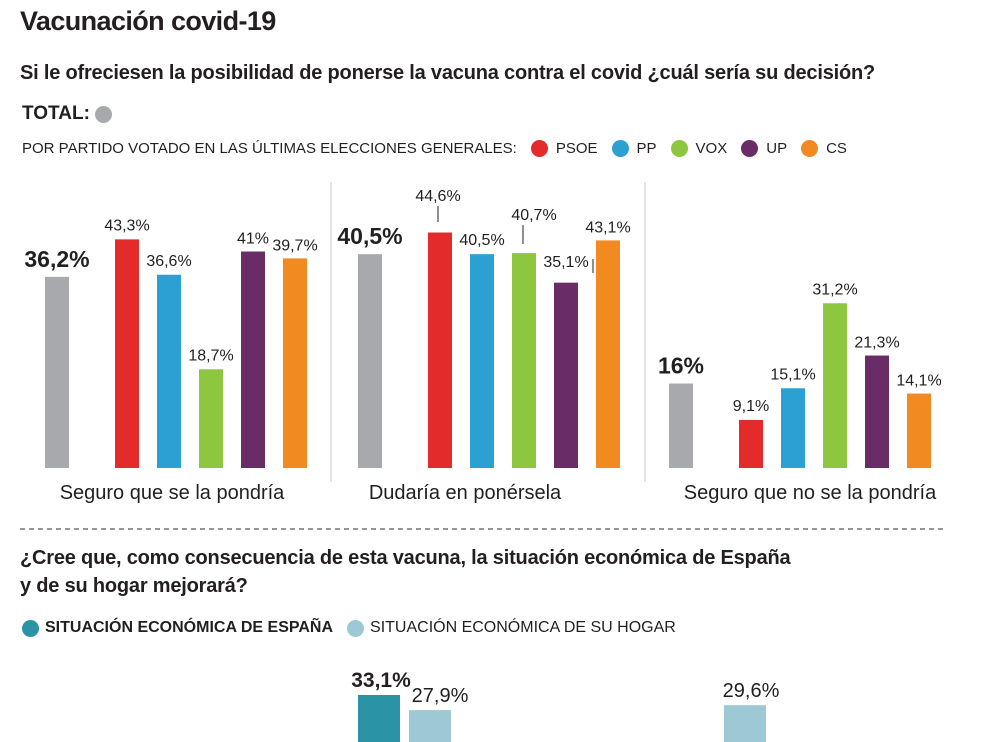 This screenshot has height=742, width=990. I want to click on value-label-pp-dudaria-en-ponersela: 40,5%, so click(481, 240).